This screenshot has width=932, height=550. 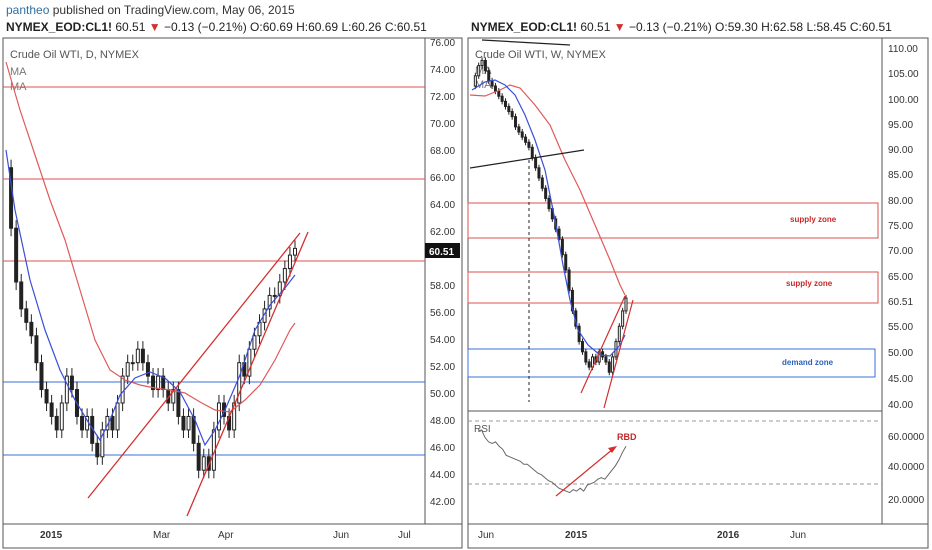 I want to click on right-ma-red, so click(x=547, y=190).